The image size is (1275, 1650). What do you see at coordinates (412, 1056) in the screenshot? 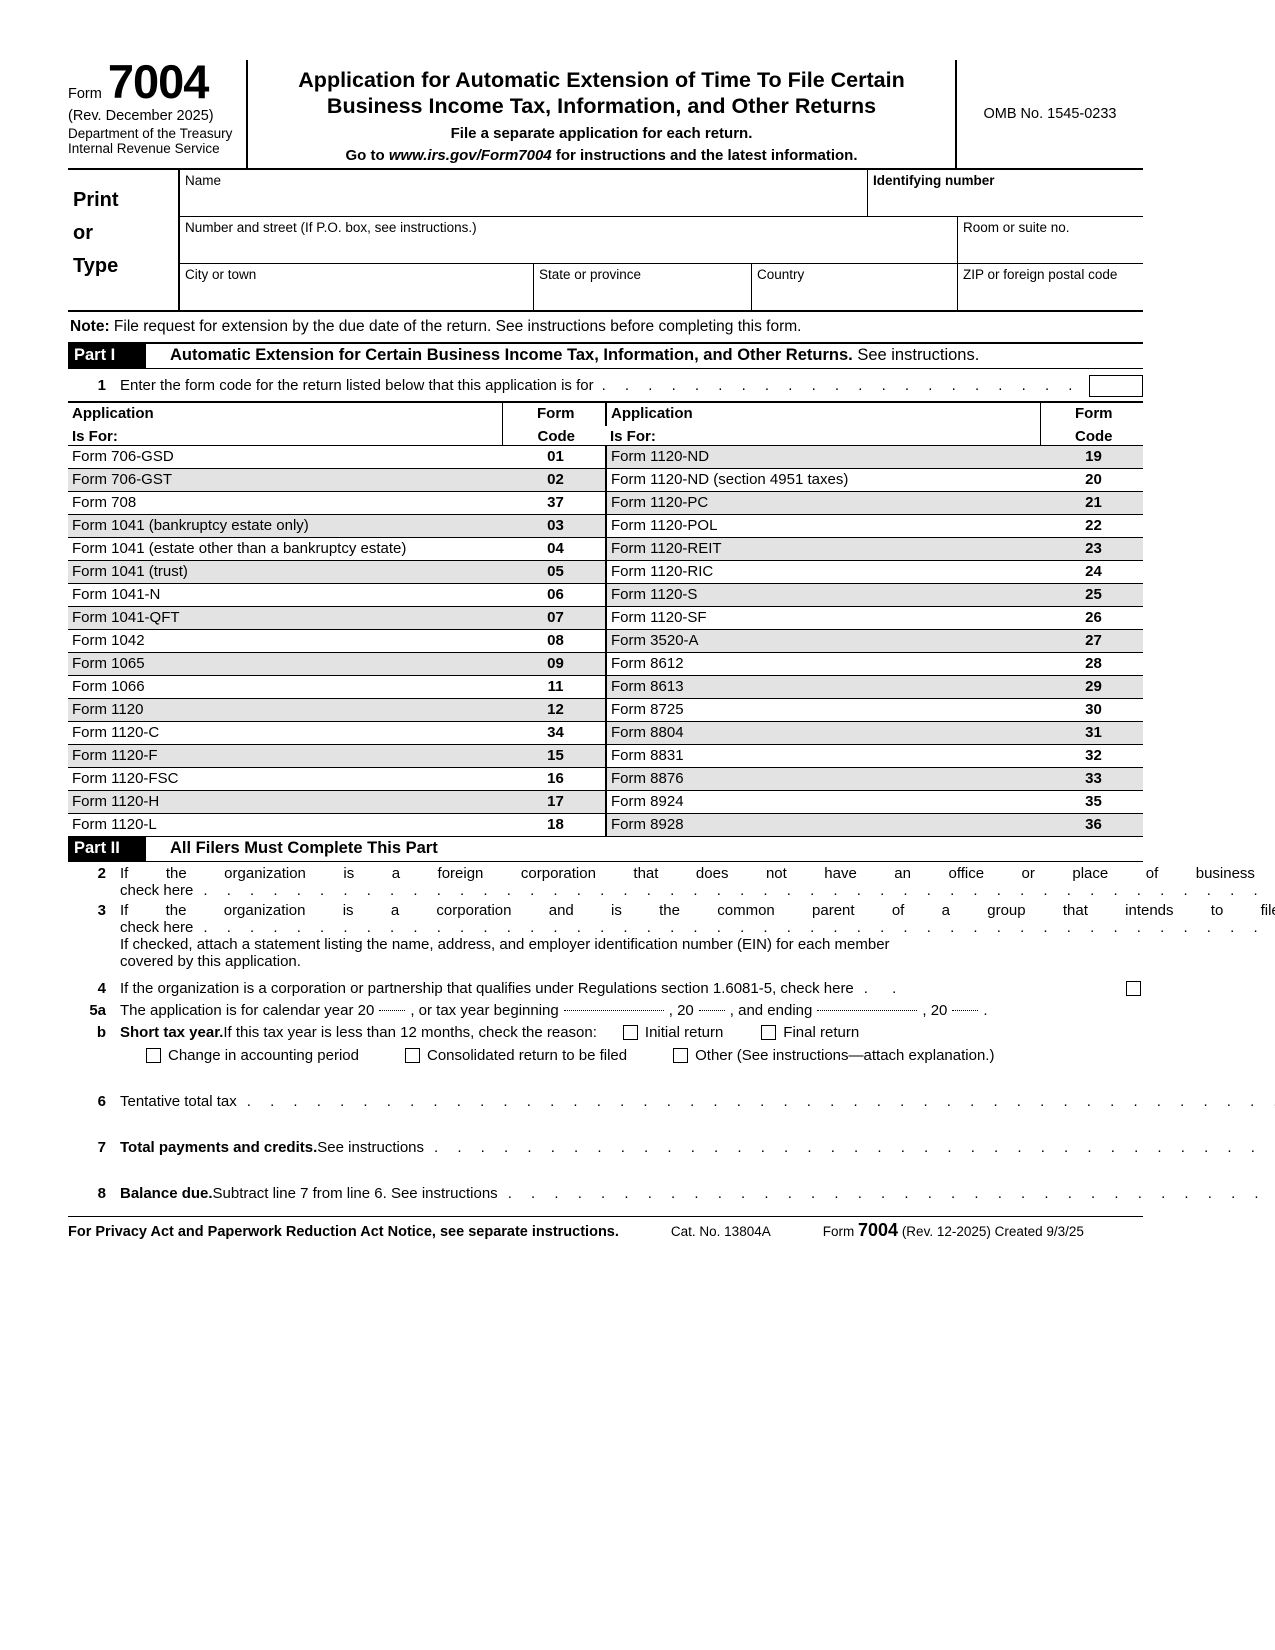
I see `consolidated-return-checkbox` at bounding box center [412, 1056].